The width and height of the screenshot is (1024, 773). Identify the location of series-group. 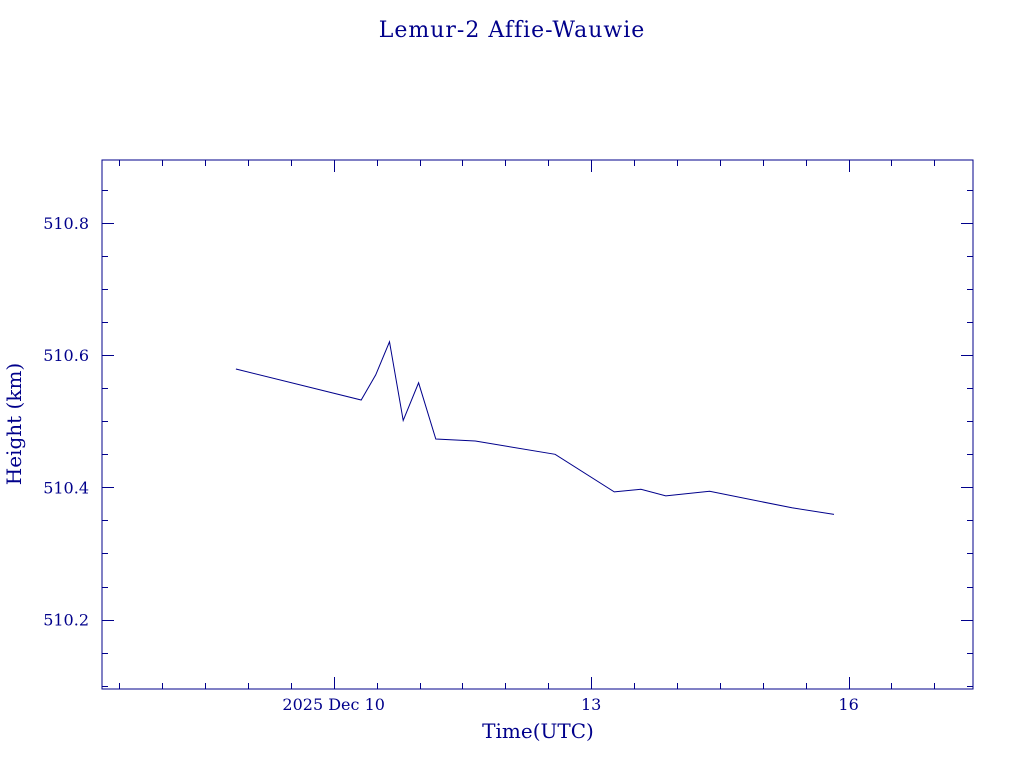
(535, 427).